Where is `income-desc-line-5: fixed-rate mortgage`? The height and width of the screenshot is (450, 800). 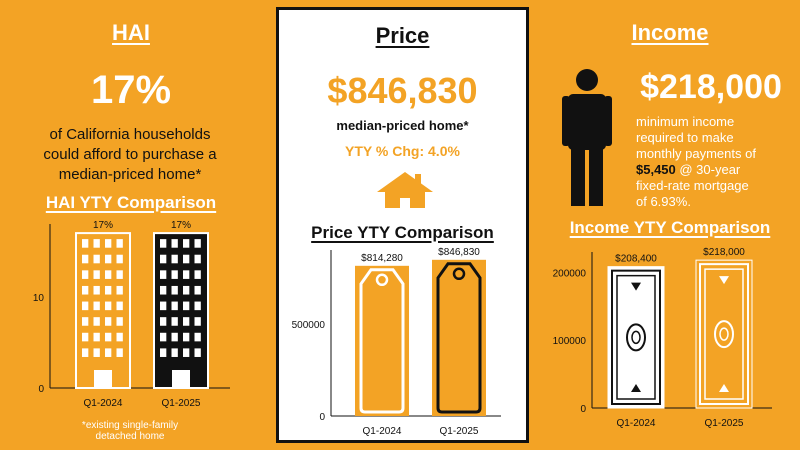
income-desc-line-5: fixed-rate mortgage is located at coordinates (692, 185).